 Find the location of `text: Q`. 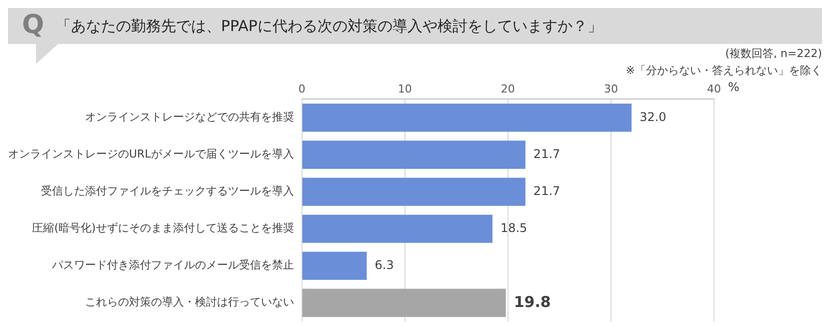

text: Q is located at coordinates (33, 25).